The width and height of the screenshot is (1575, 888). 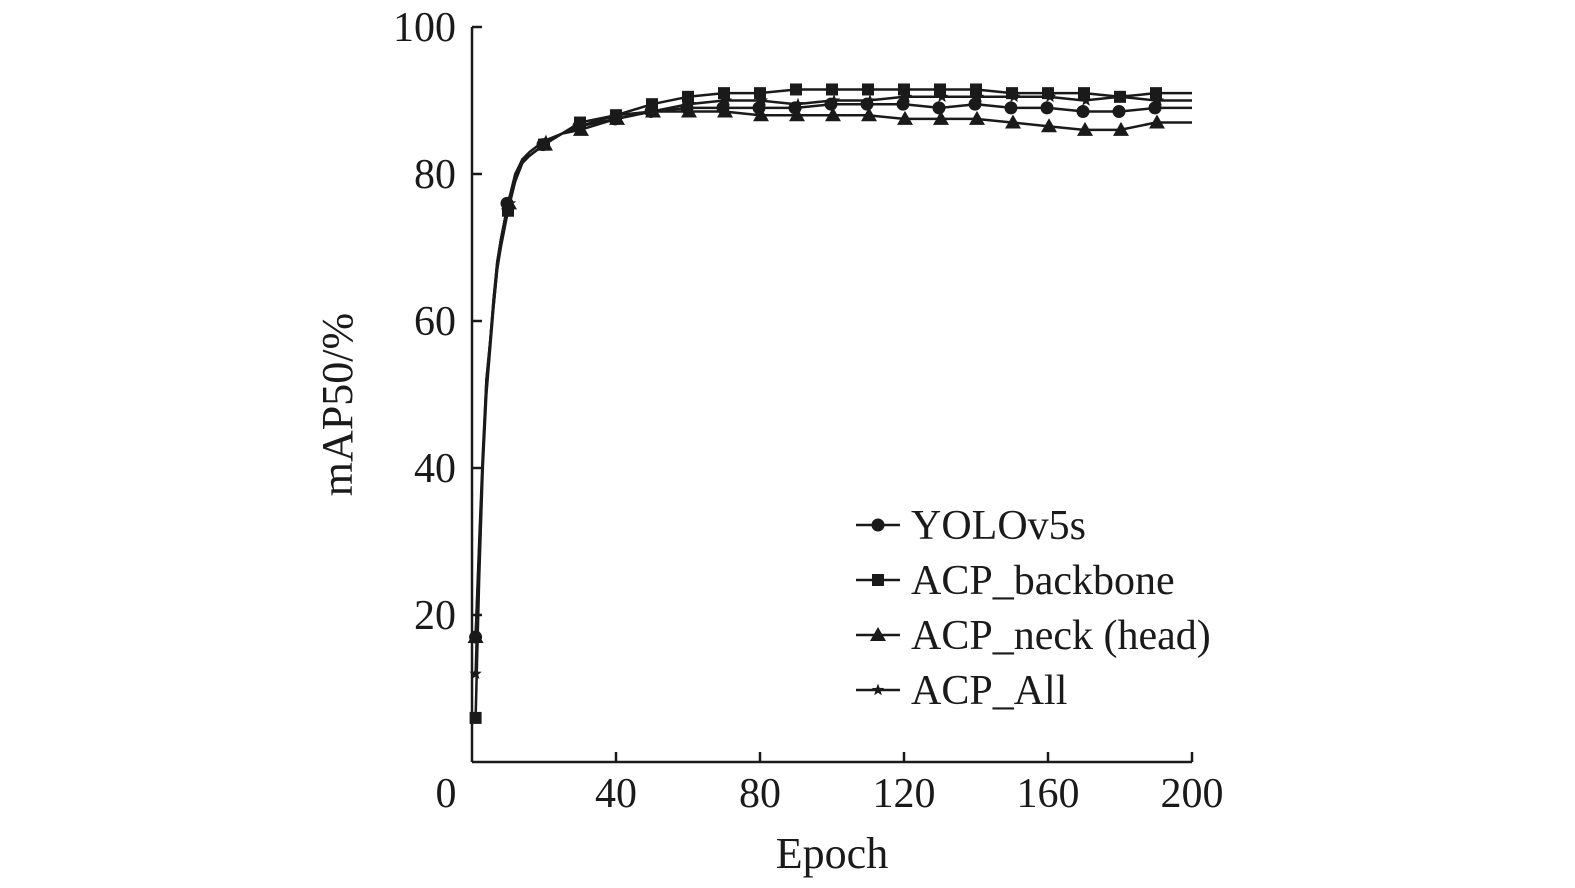 What do you see at coordinates (1043, 581) in the screenshot?
I see `legend-label: ACP_backbone` at bounding box center [1043, 581].